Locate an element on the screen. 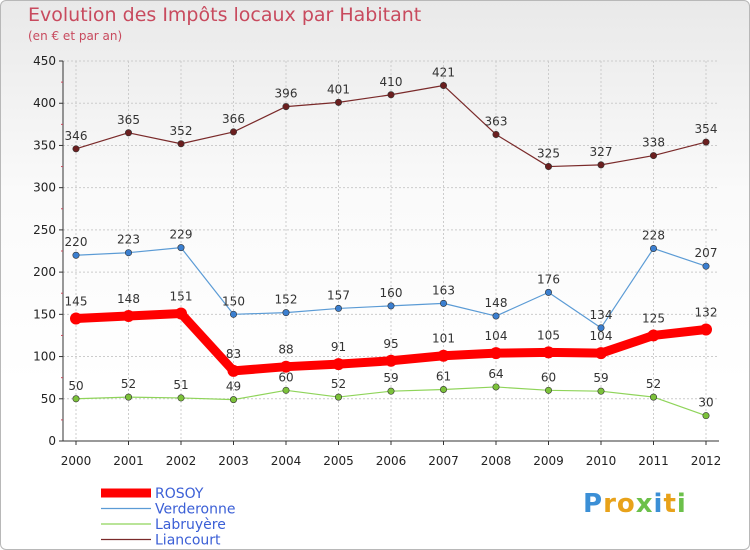 The image size is (750, 550). y-tick-label: 50 is located at coordinates (48, 399).